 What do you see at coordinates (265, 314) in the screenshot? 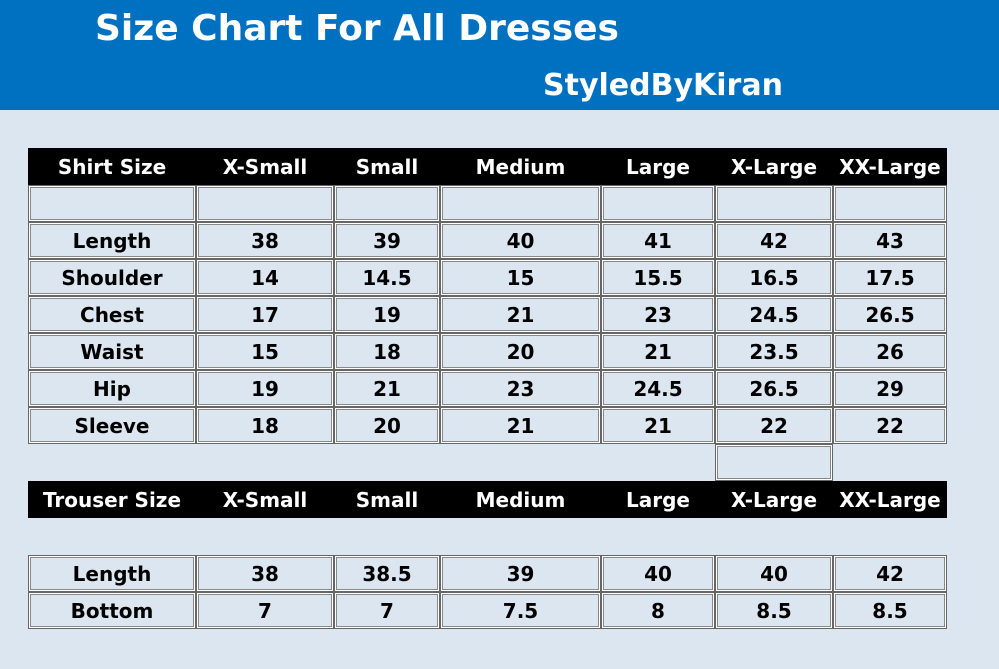
I see `table-cell: 17` at bounding box center [265, 314].